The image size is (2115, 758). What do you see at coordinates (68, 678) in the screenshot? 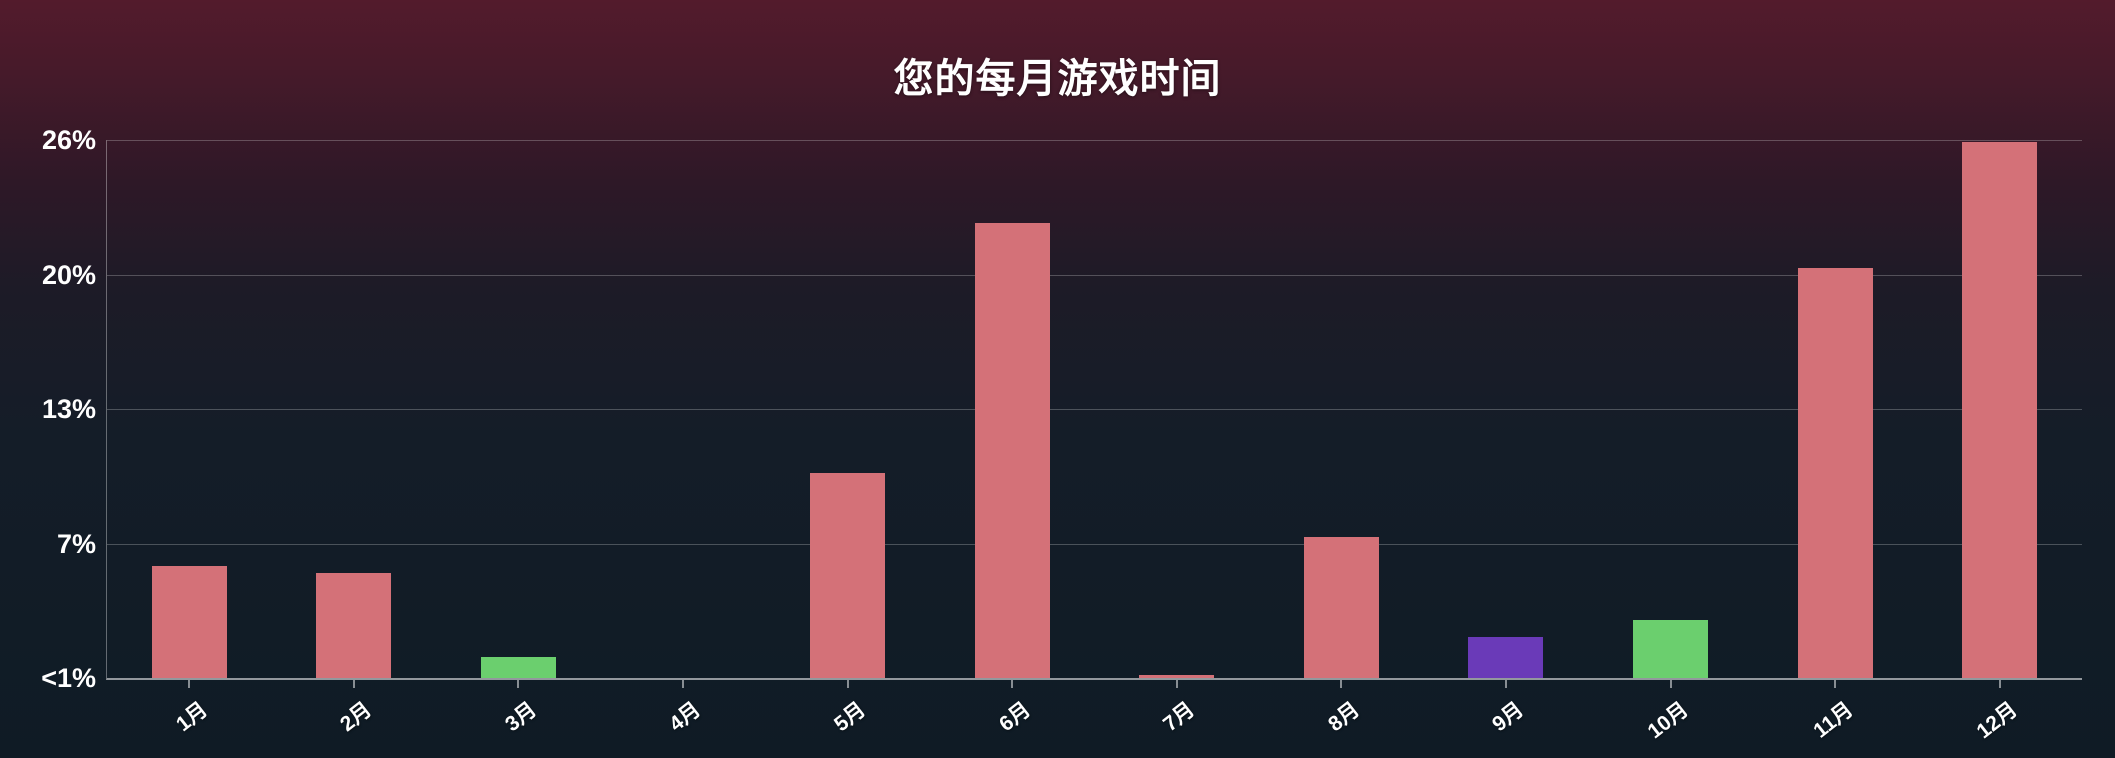
I see `y-axis-tick-label: <1%` at bounding box center [68, 678].